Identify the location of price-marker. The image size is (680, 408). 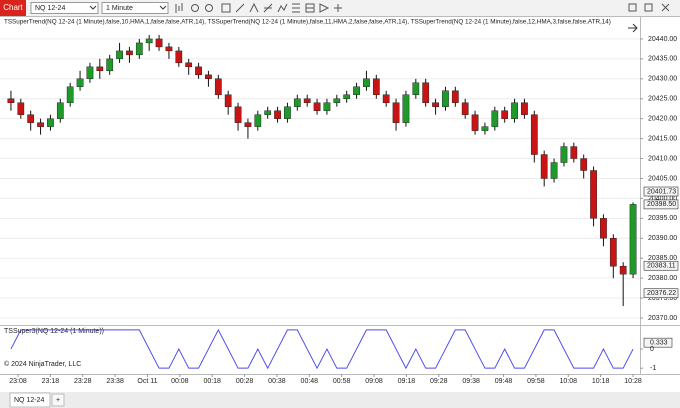
(661, 293).